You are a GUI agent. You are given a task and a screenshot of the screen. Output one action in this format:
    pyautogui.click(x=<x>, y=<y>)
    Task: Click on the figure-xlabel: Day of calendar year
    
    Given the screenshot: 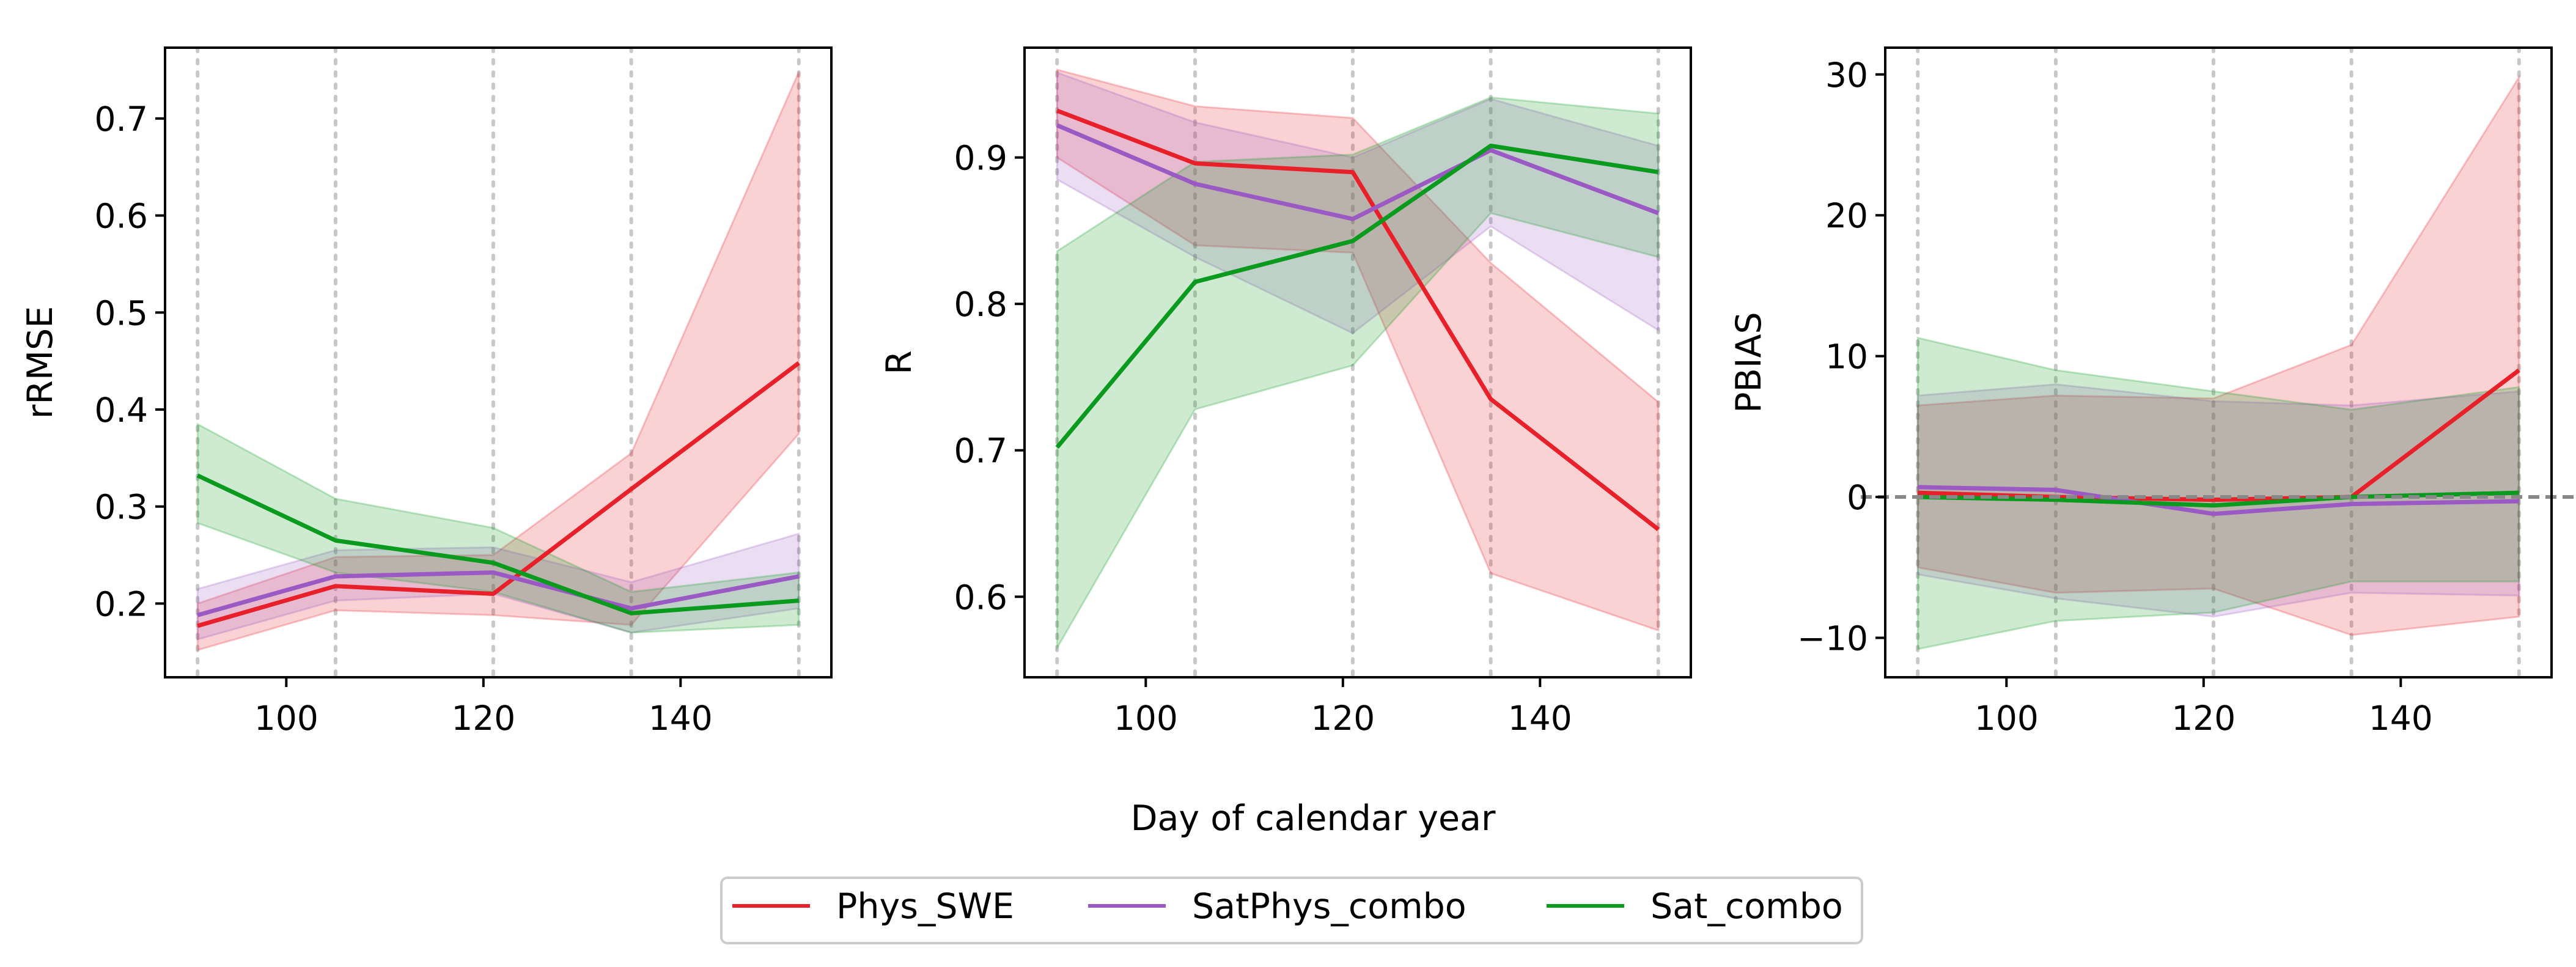 What is the action you would take?
    pyautogui.click(x=1313, y=818)
    